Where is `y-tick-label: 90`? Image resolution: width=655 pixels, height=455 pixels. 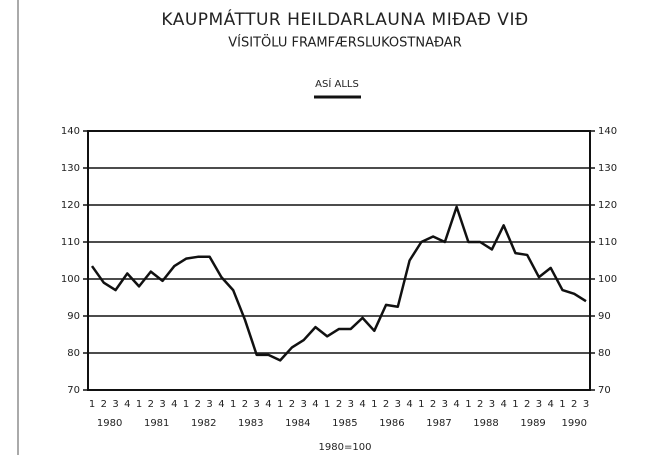
y-tick-label: 90 is located at coordinates (73, 316).